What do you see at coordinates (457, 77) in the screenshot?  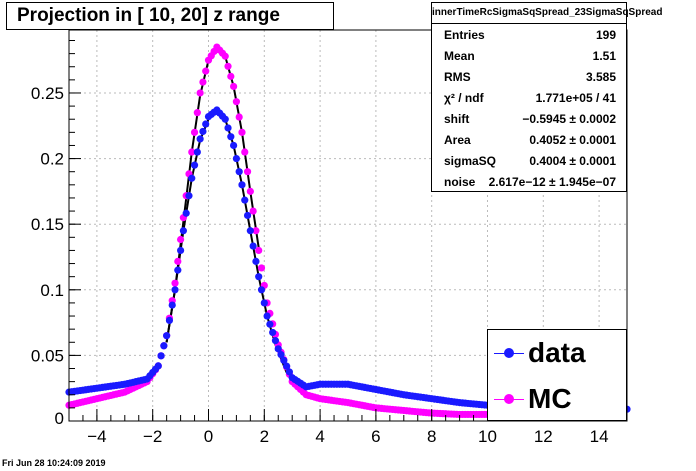 I see `stats-key: RMS` at bounding box center [457, 77].